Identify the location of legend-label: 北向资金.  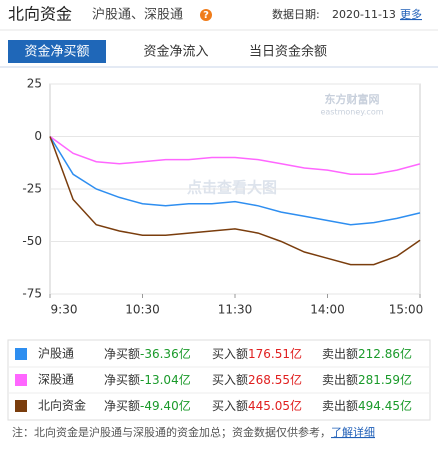
(62, 405).